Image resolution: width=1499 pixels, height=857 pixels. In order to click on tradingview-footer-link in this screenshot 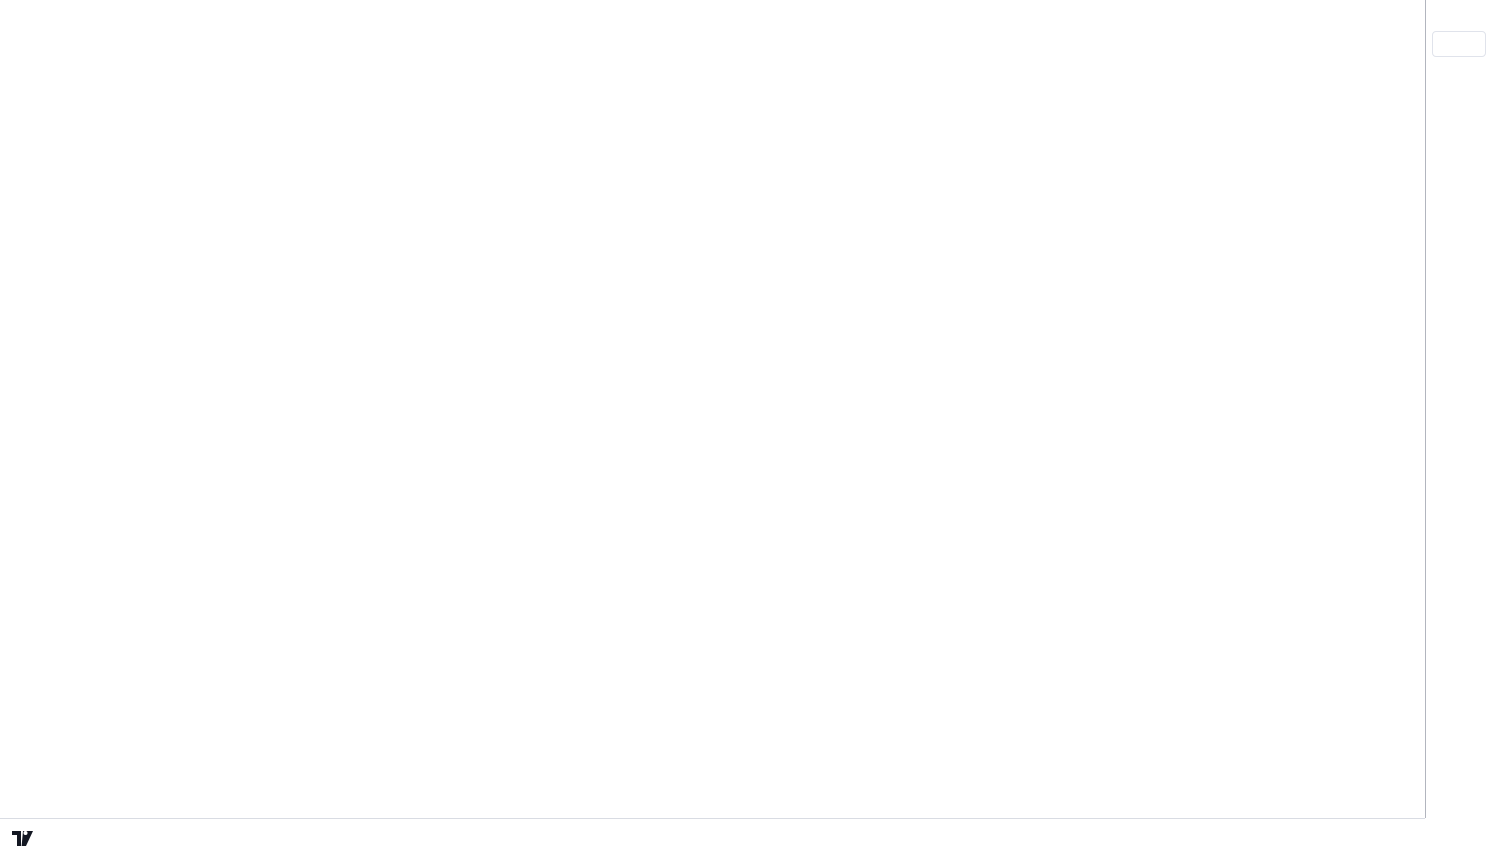, I will do `click(26, 838)`.